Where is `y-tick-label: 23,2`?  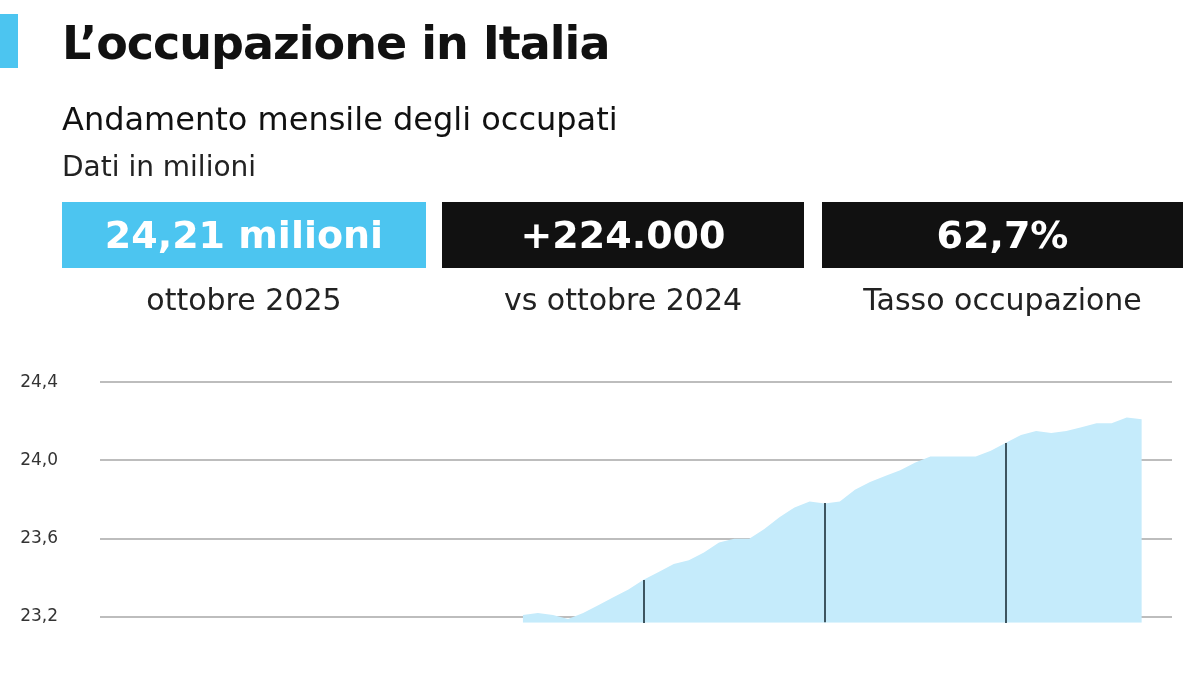 y-tick-label: 23,2 is located at coordinates (39, 615).